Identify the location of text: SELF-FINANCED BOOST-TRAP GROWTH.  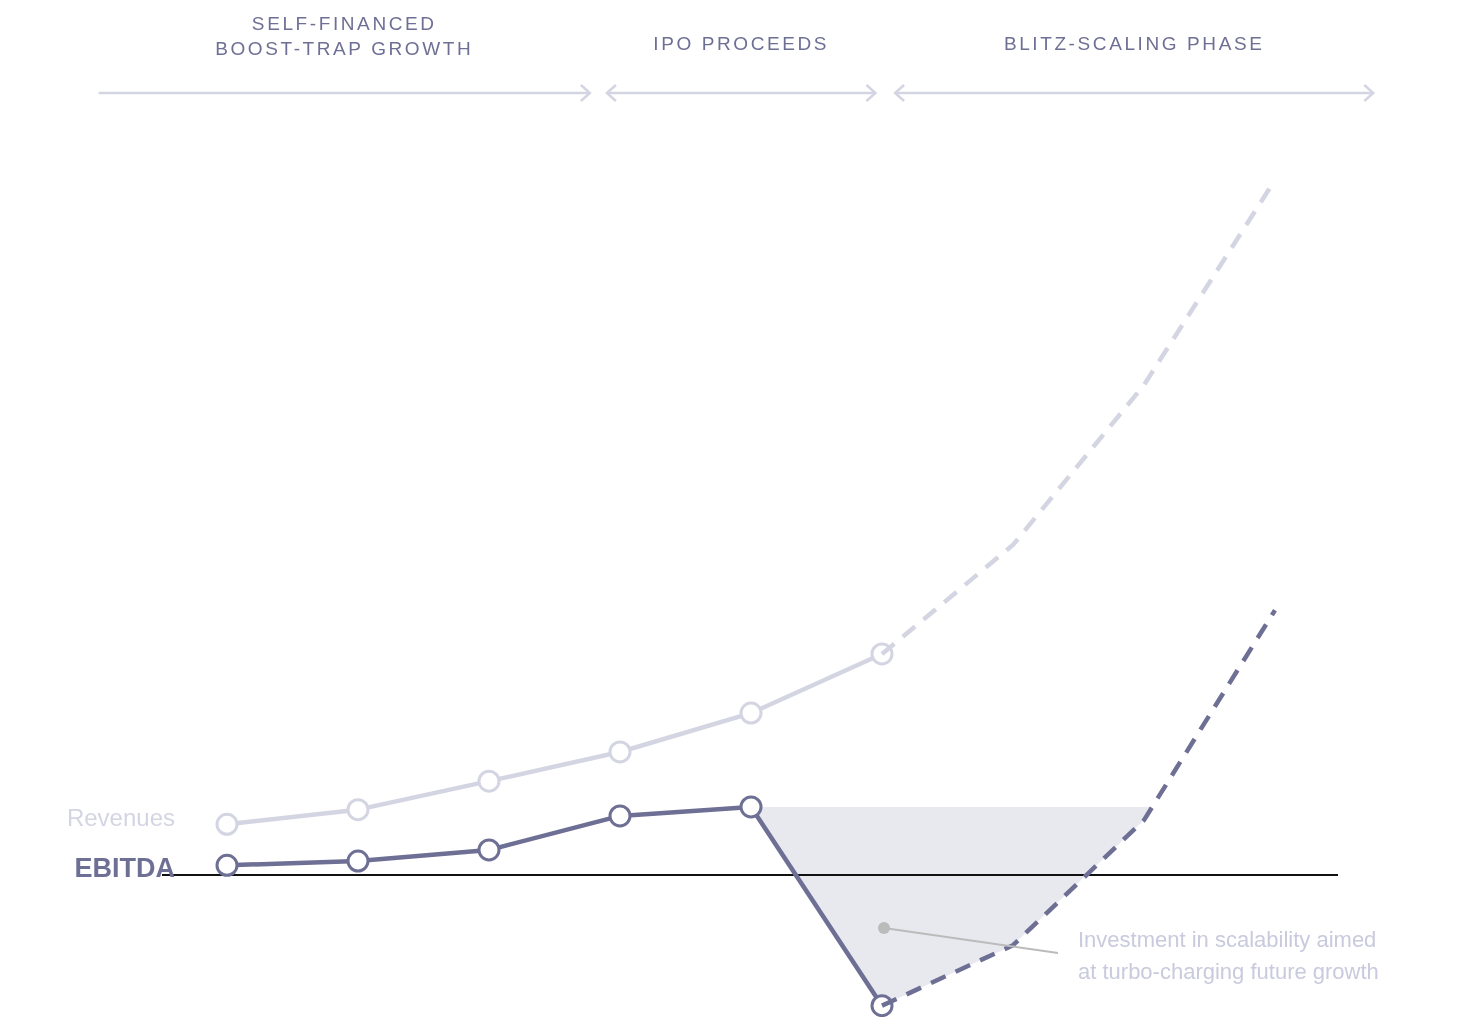
(344, 36).